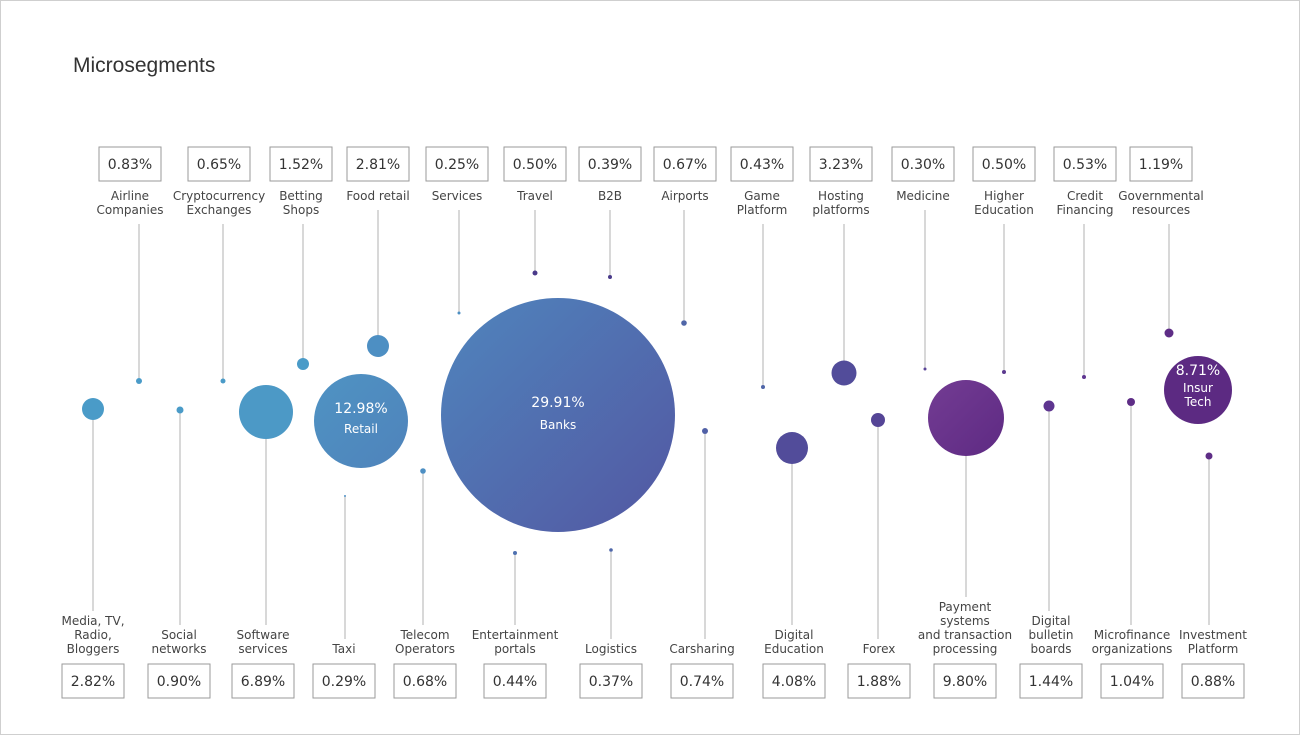  I want to click on bubble-governmental-resources, so click(1169, 333).